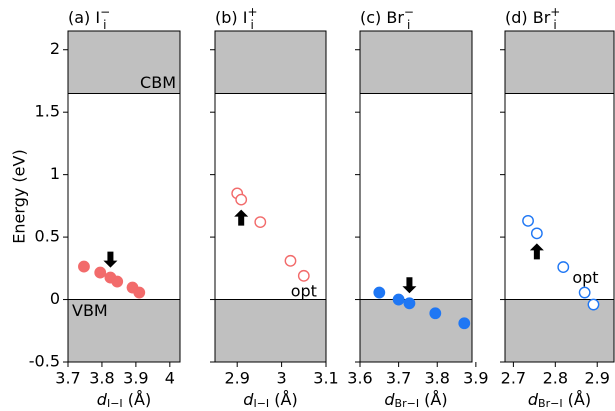  I want to click on x-tick-label: 3.1, so click(325, 378).